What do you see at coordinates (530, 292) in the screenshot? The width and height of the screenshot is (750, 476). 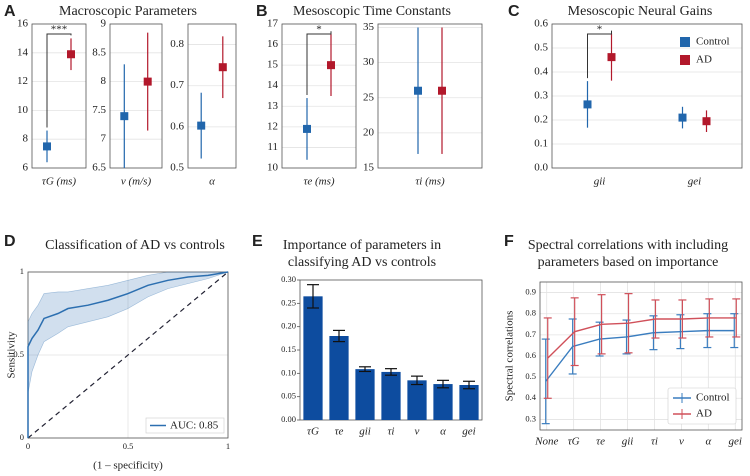 I see `y-tick-label: 0.9` at bounding box center [530, 292].